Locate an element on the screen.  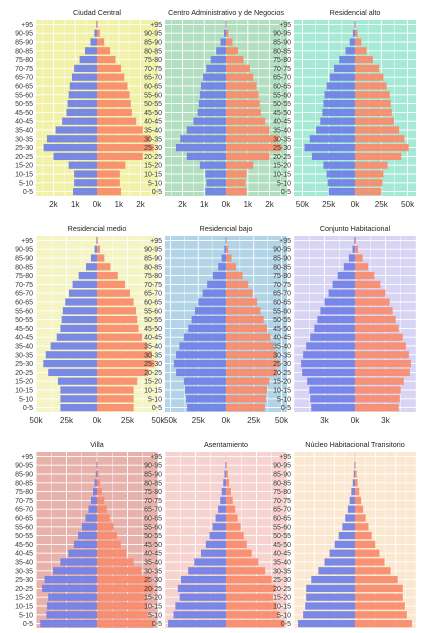
y-tick-label: 5-10 is located at coordinates (26, 399).